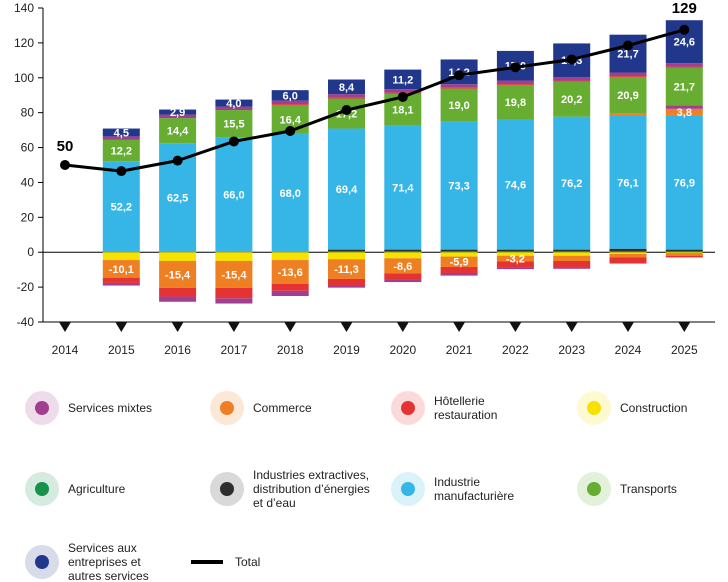 This screenshot has width=728, height=582. Describe the element at coordinates (571, 100) in the screenshot. I see `bar-label-transports: 20,2` at that location.